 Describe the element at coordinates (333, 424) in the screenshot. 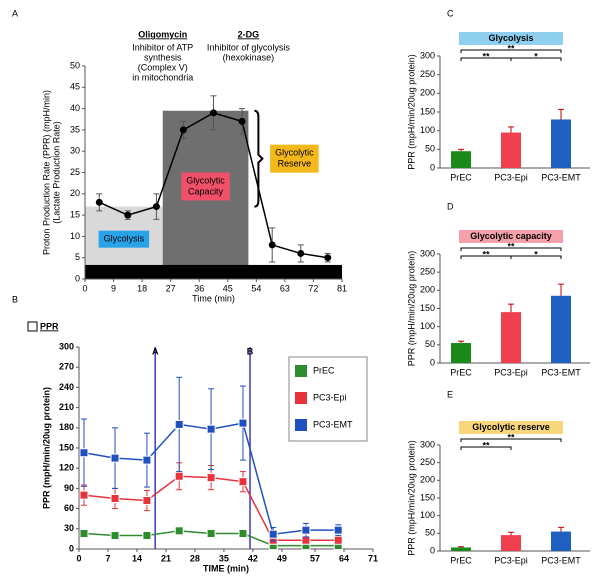

I see `legend-label: PC3-EMT` at that location.